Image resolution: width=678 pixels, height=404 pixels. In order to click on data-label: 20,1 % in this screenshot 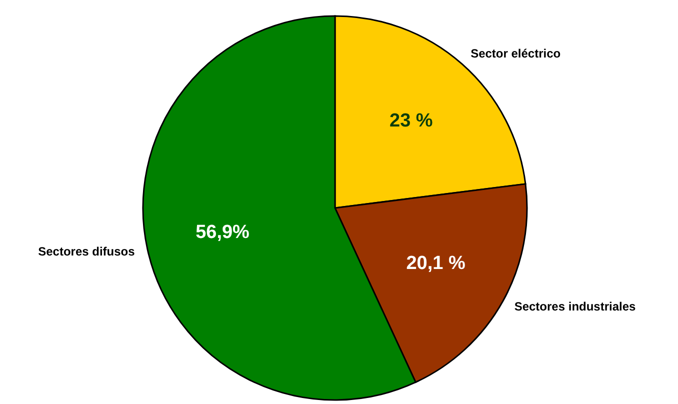, I will do `click(436, 263)`.